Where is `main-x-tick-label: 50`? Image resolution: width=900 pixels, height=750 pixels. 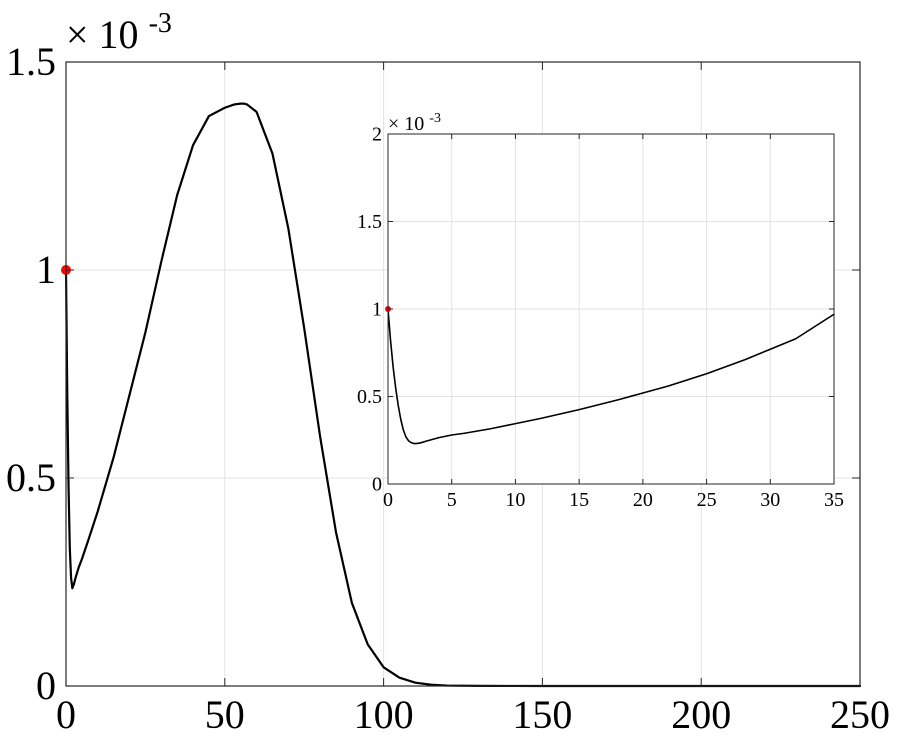 main-x-tick-label: 50 is located at coordinates (225, 714).